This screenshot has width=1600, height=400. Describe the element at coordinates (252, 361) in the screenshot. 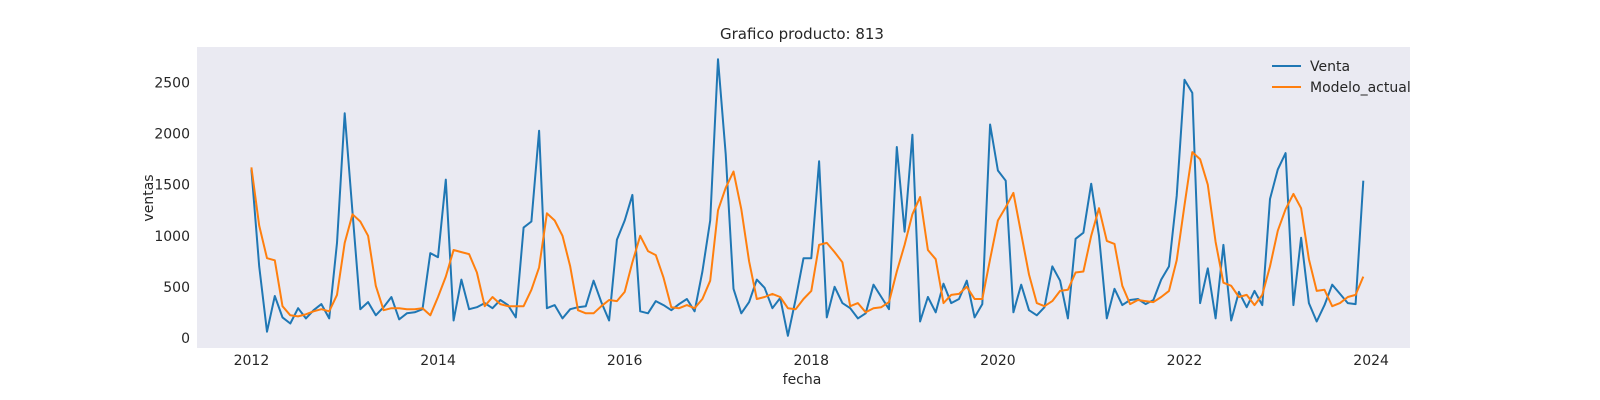

I see `x-tick-label: 2012` at that location.